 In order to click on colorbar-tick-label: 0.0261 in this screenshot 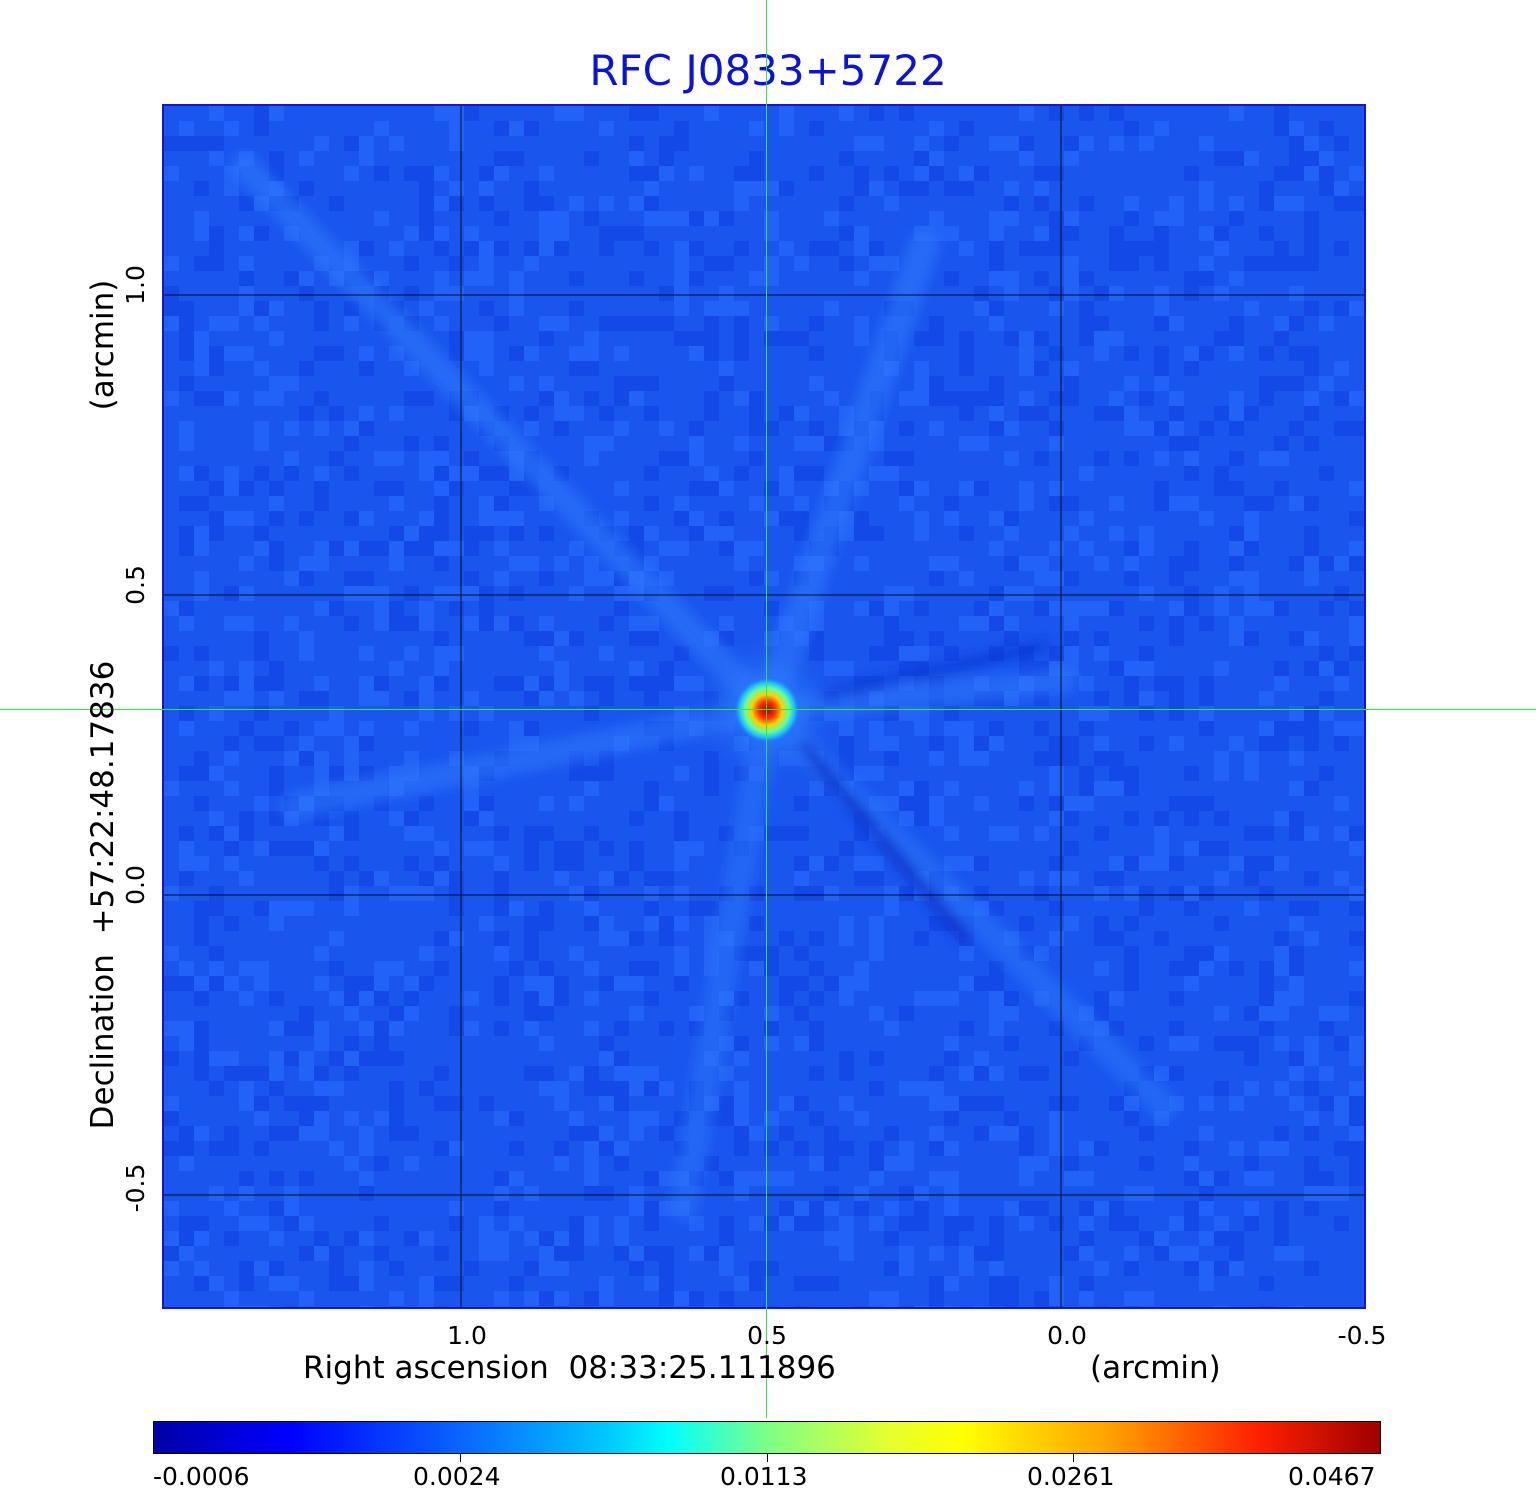, I will do `click(1071, 1476)`.